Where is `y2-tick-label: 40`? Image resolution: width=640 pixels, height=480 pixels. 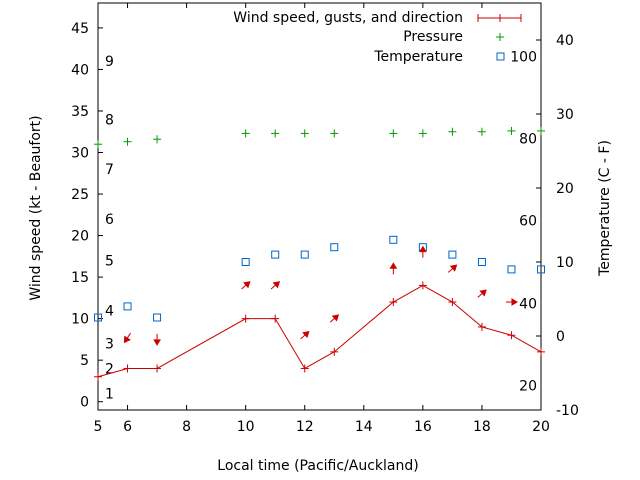
y2-tick-label: 40 is located at coordinates (565, 41).